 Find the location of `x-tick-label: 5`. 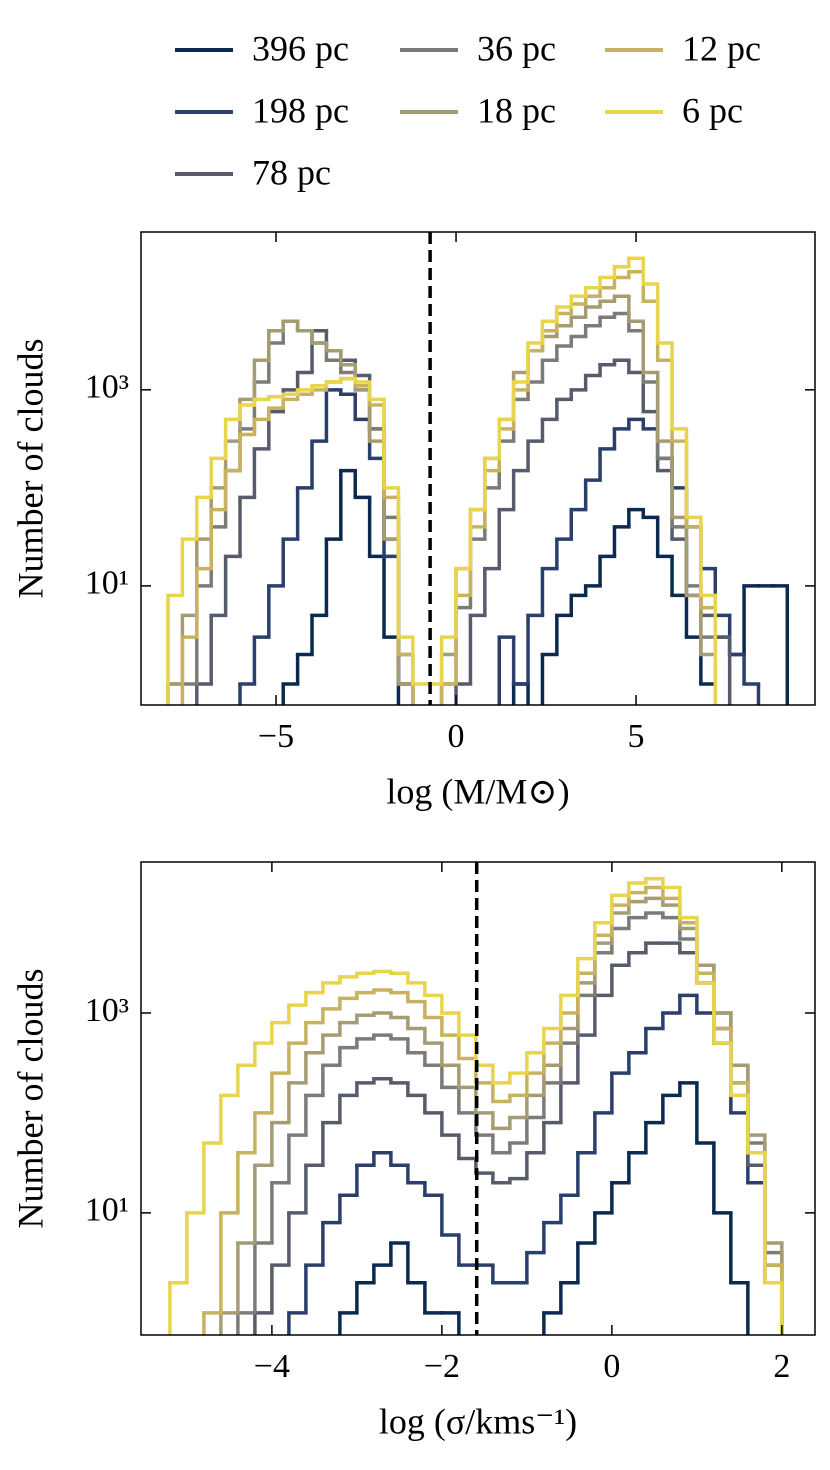

x-tick-label: 5 is located at coordinates (636, 736).